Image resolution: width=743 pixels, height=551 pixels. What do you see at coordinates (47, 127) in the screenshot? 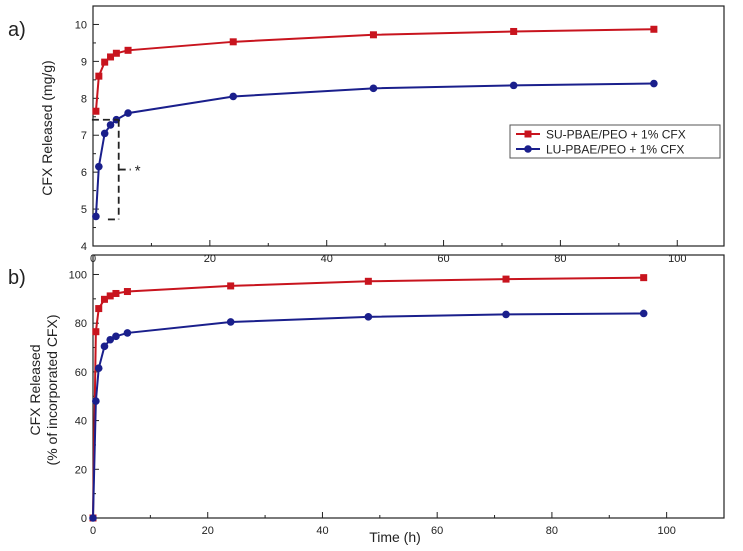
I see `y-axis-label: CFX Released (mg/g)` at bounding box center [47, 127].